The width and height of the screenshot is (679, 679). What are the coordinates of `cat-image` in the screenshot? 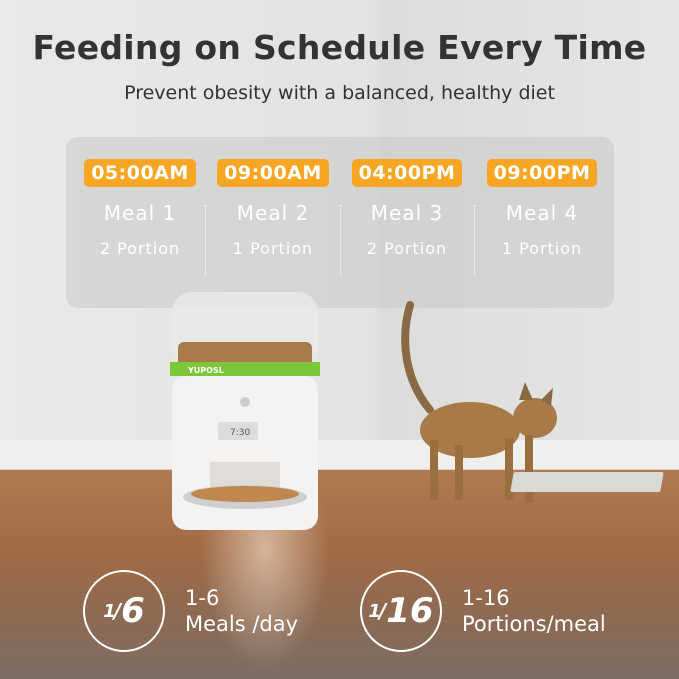 It's located at (479, 402).